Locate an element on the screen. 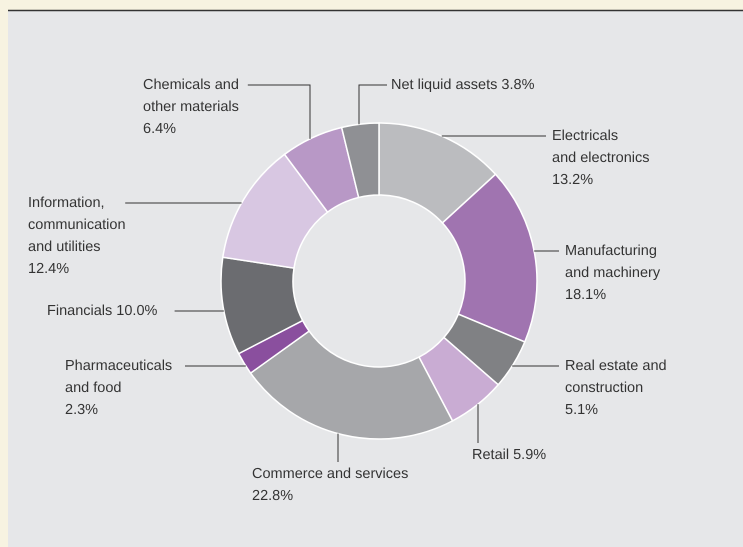 This screenshot has height=547, width=743. data-label: 2.3% is located at coordinates (81, 410).